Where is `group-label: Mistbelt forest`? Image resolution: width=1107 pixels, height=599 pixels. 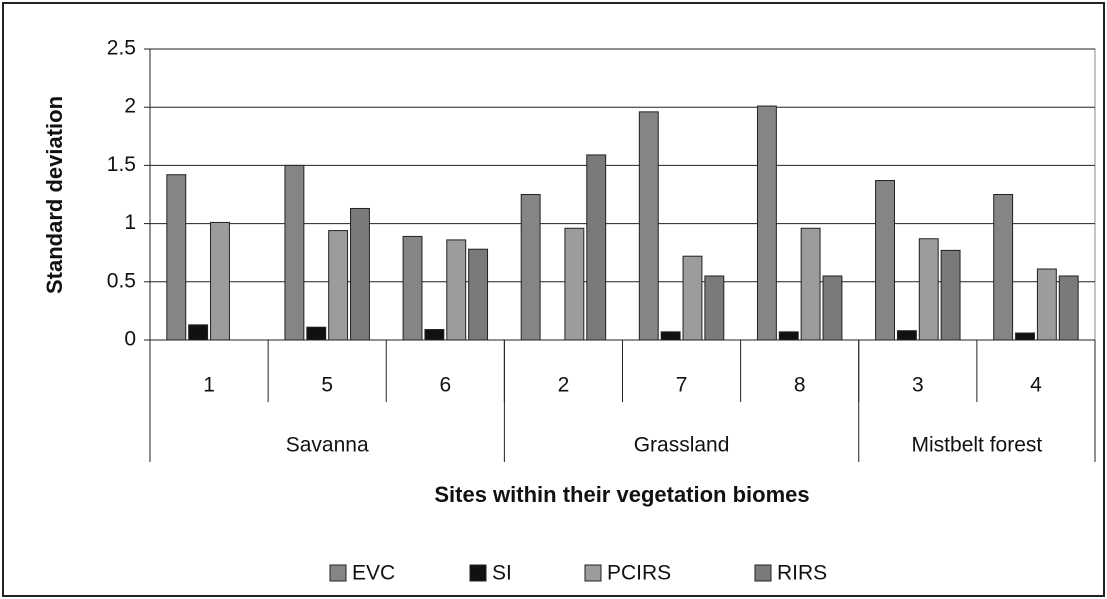
group-label: Mistbelt forest is located at coordinates (977, 445).